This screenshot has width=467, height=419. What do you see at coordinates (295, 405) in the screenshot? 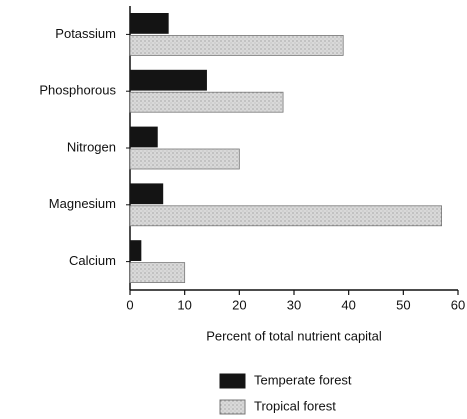
I see `legend-label: Tropical forest` at bounding box center [295, 405].